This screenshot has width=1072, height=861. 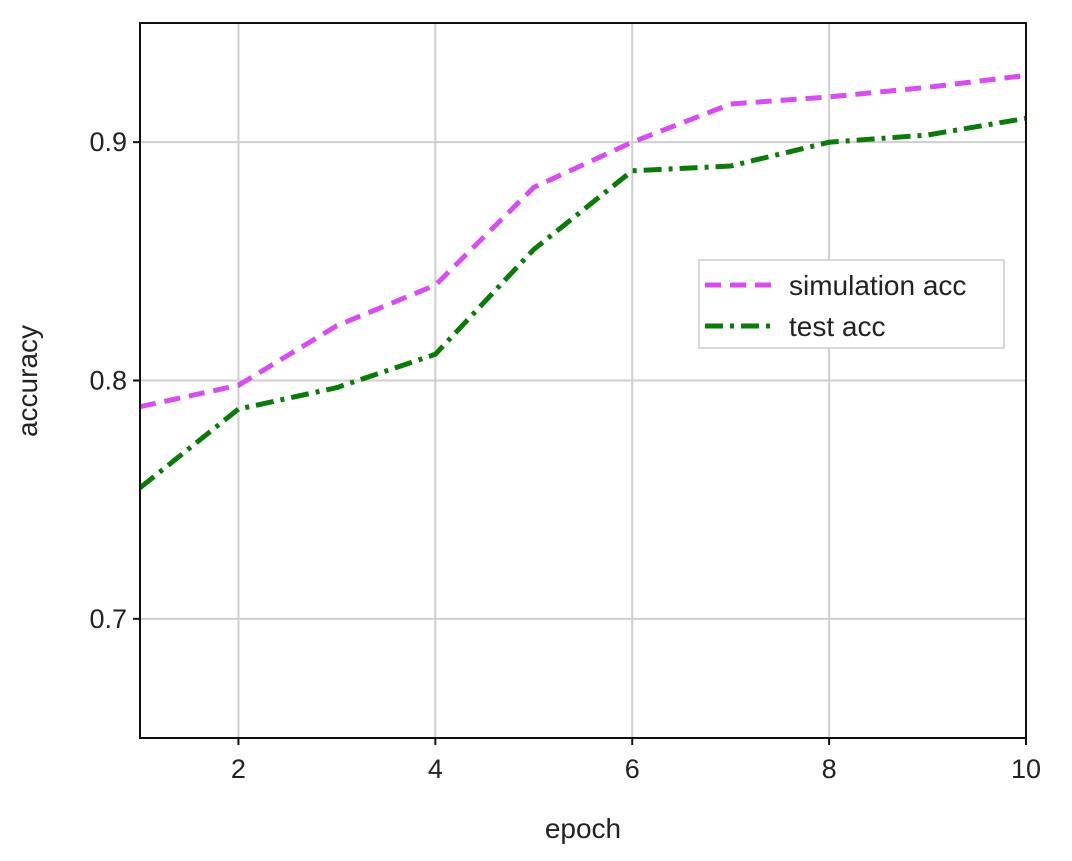 What do you see at coordinates (108, 619) in the screenshot?
I see `y-tick-label-0.7: 0.7` at bounding box center [108, 619].